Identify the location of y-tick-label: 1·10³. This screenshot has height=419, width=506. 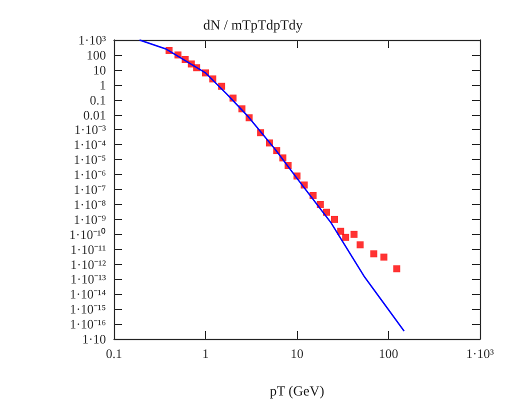
(92, 40).